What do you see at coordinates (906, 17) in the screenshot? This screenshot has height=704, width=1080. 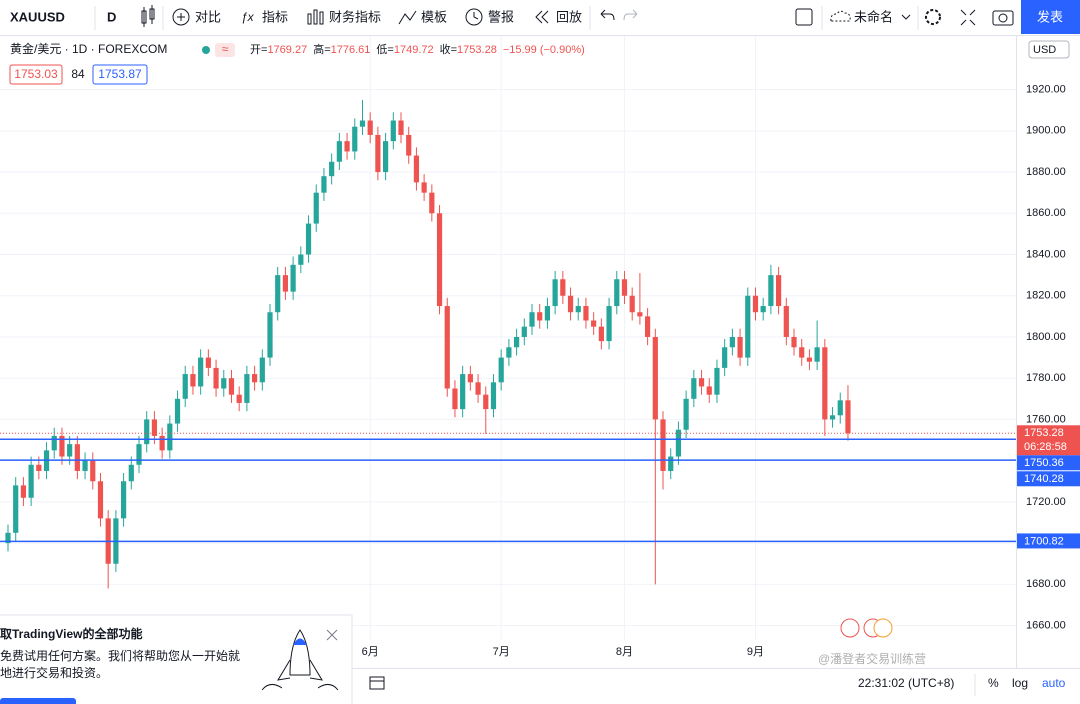 I see `dropdown-icon` at bounding box center [906, 17].